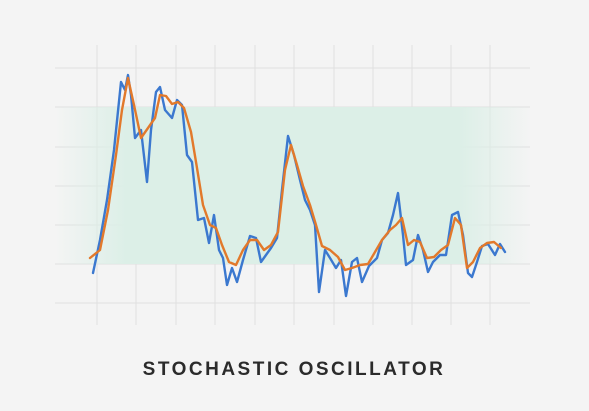 The width and height of the screenshot is (589, 411). What do you see at coordinates (294, 369) in the screenshot?
I see `chart-title: STOCHASTIC OSCILLATOR` at bounding box center [294, 369].